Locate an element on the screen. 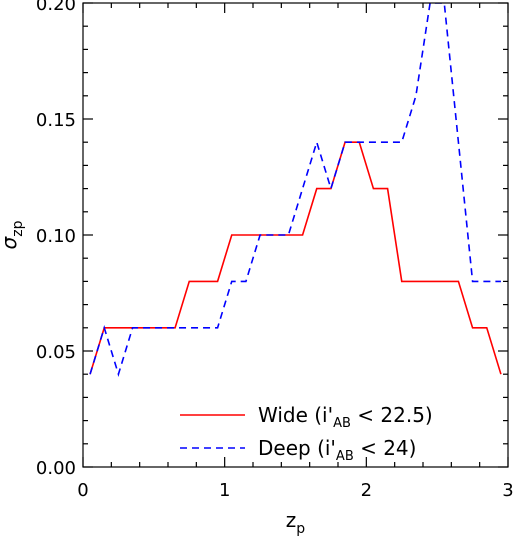 This screenshot has height=538, width=515. y-tick-label: 0.20 is located at coordinates (56, 7).